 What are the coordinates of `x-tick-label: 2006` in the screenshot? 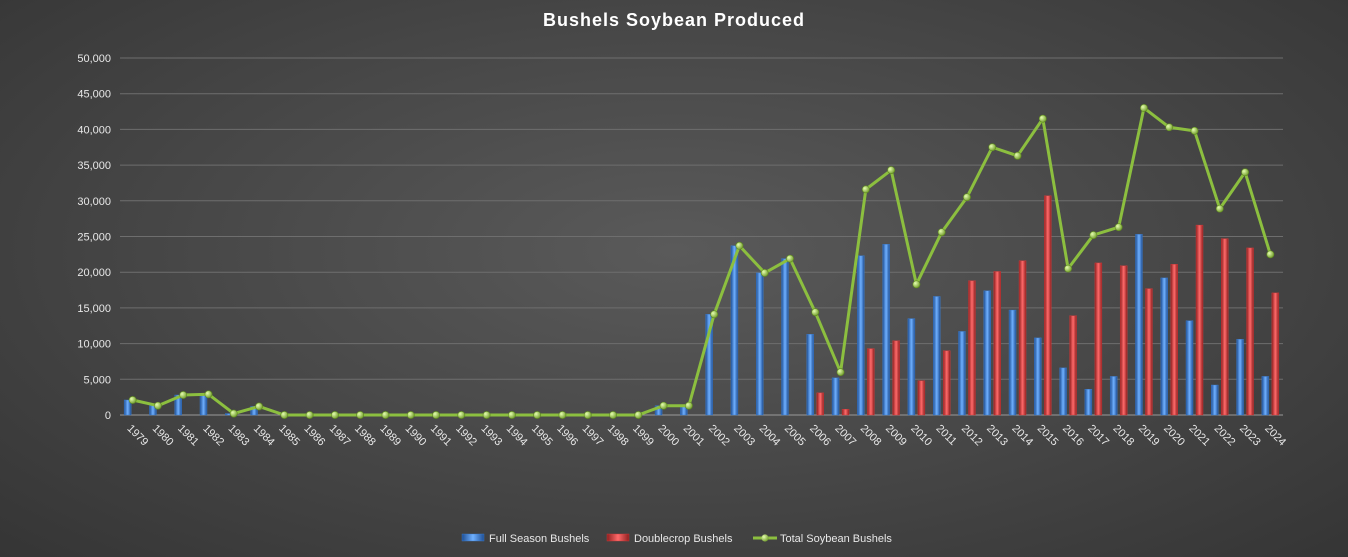 It's located at (820, 436).